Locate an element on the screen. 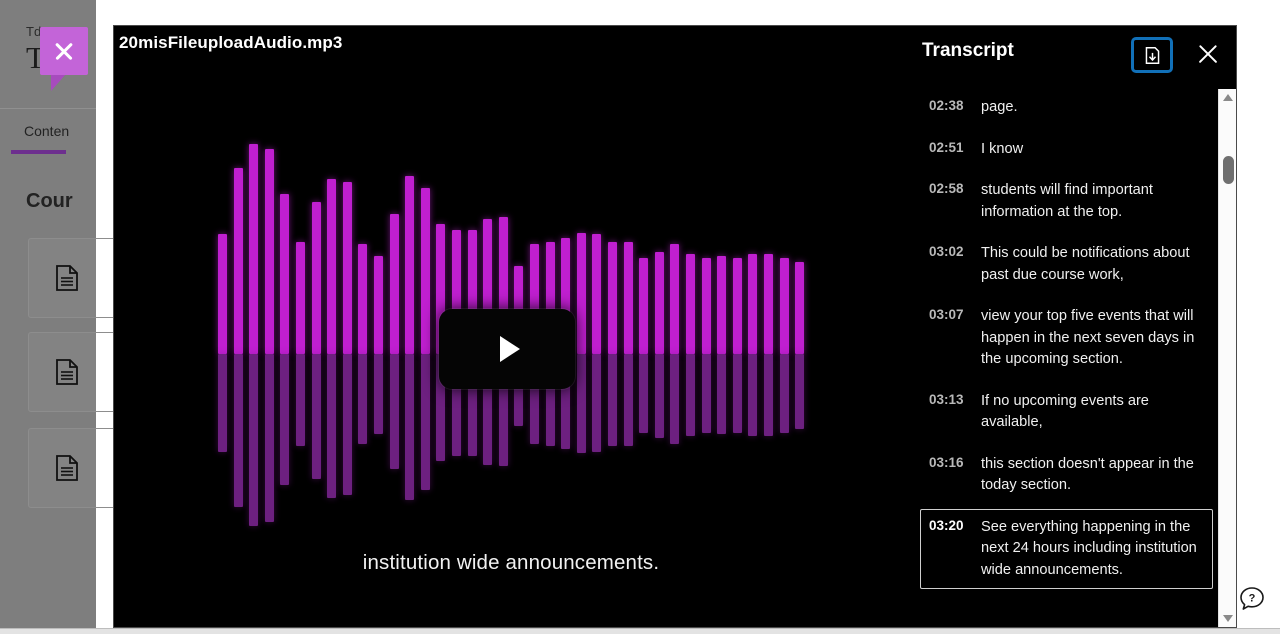 The width and height of the screenshot is (1280, 634). help-question-icon: ? is located at coordinates (1252, 598).